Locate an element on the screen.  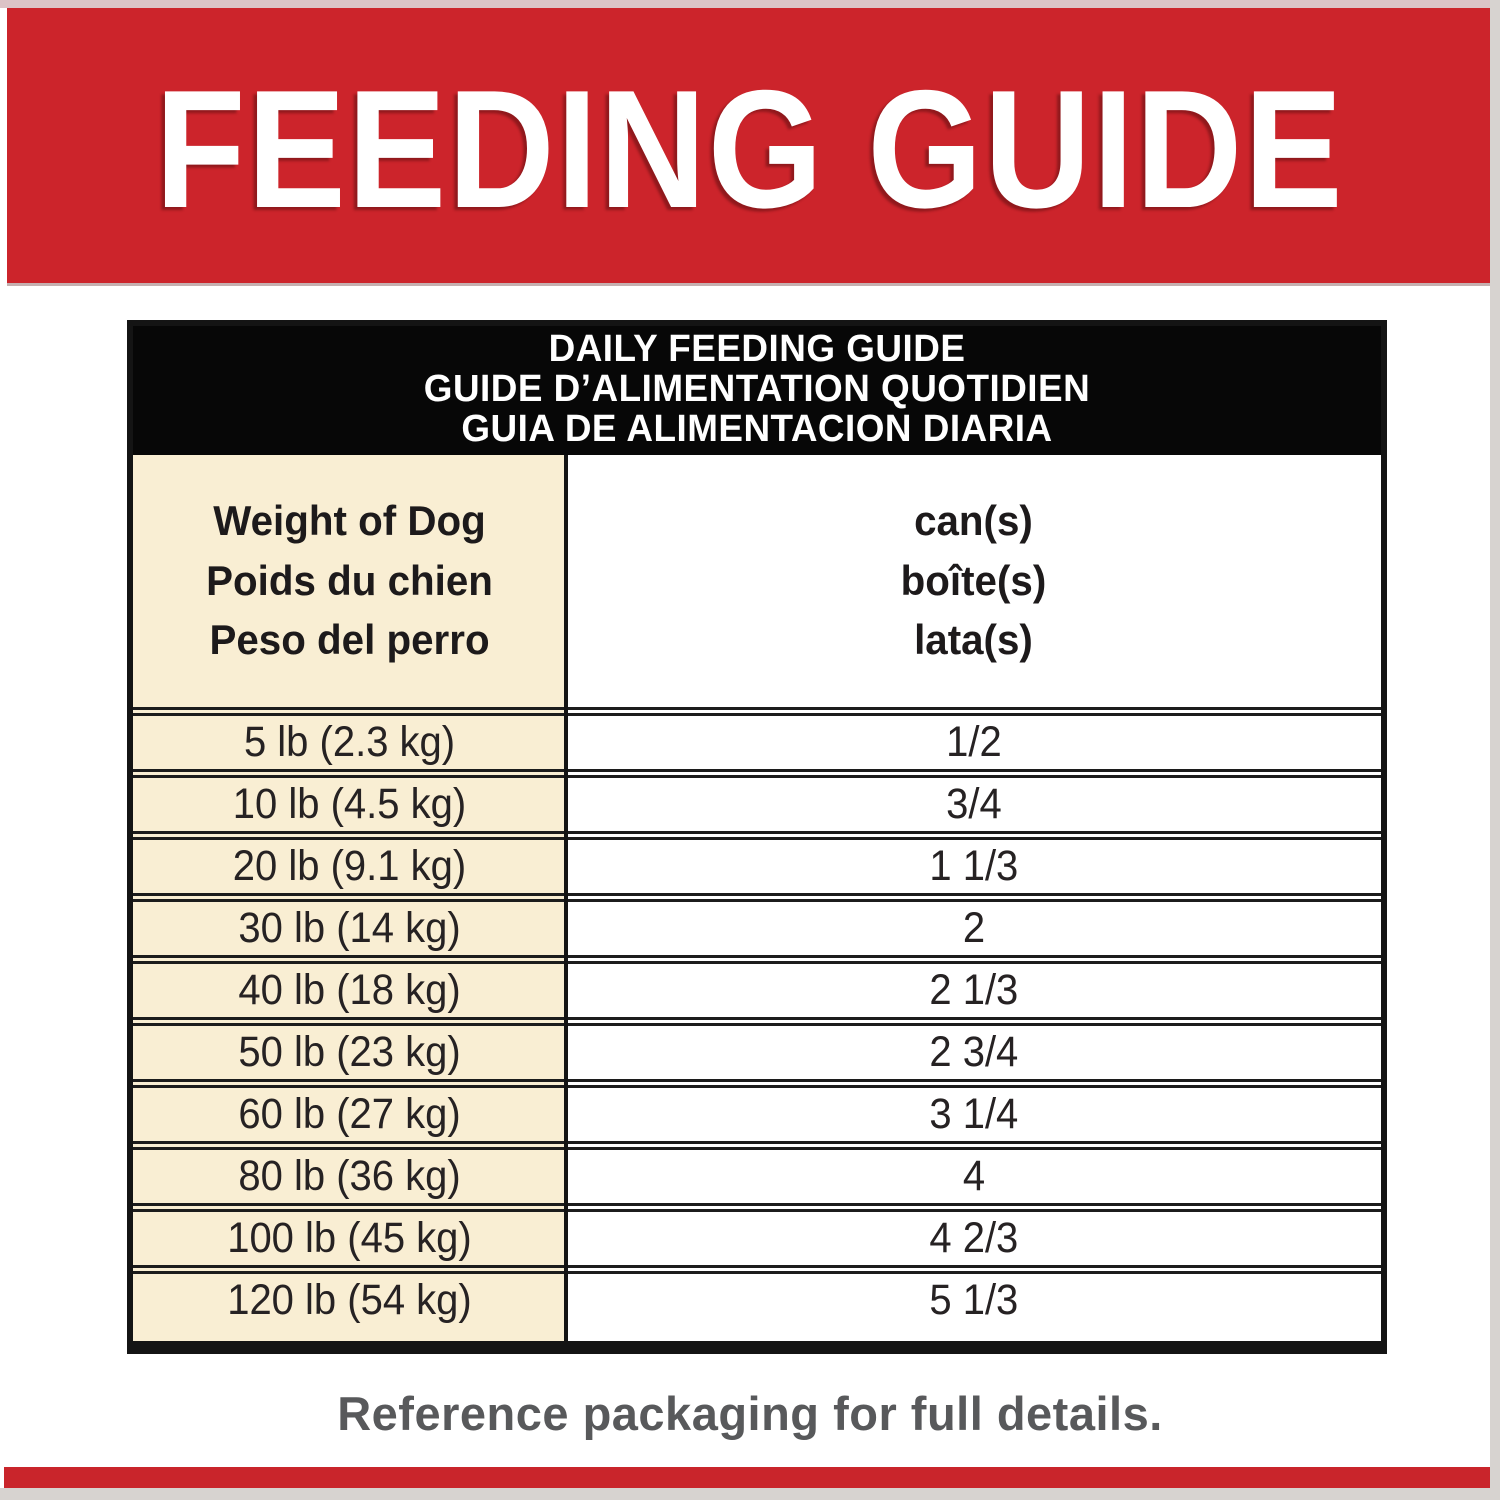
cans-header-fr: boîte(s) is located at coordinates (973, 580).